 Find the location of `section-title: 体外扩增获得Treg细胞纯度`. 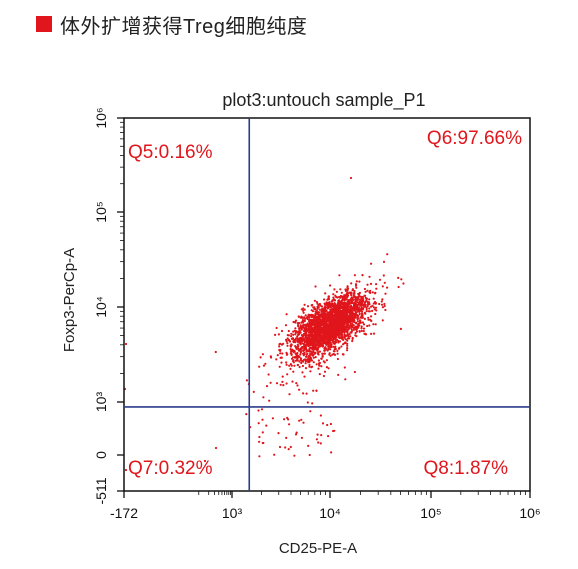

section-title: 体外扩增获得Treg细胞纯度 is located at coordinates (184, 26).